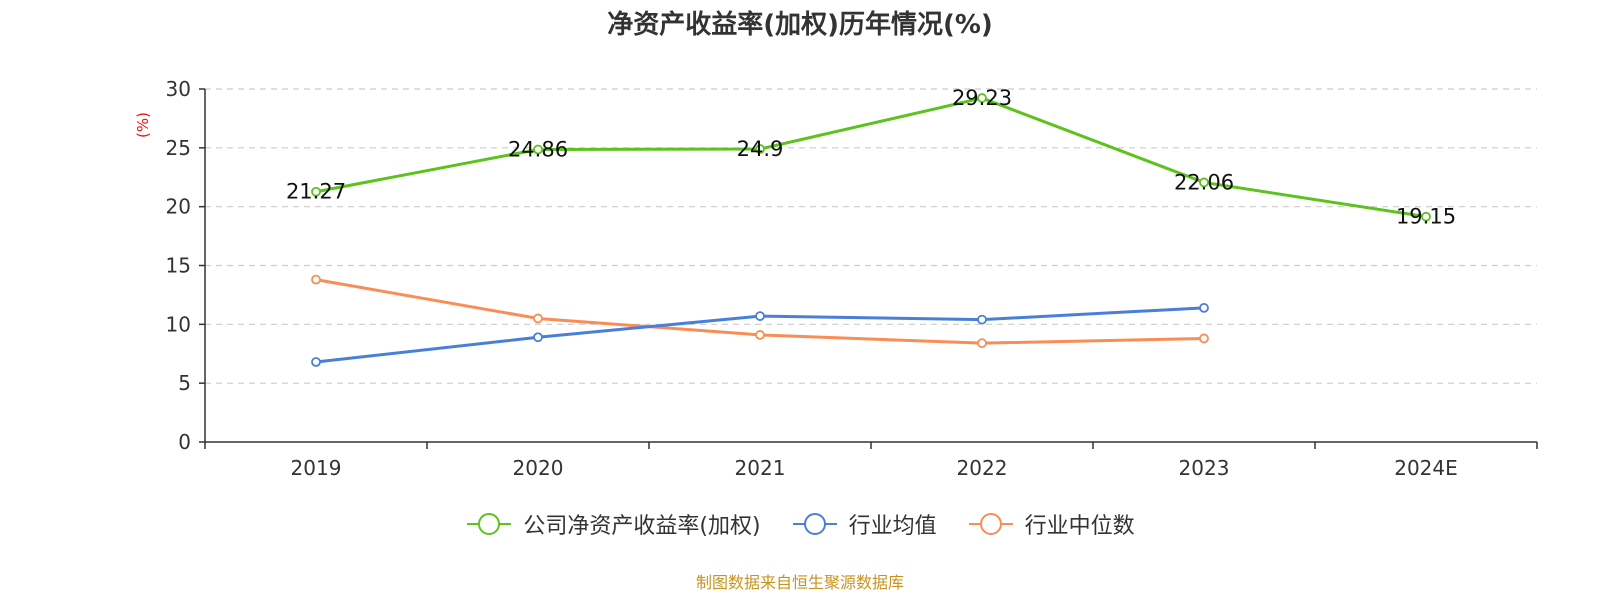  Describe the element at coordinates (892, 526) in the screenshot. I see `legend-label: 行业均值` at that location.